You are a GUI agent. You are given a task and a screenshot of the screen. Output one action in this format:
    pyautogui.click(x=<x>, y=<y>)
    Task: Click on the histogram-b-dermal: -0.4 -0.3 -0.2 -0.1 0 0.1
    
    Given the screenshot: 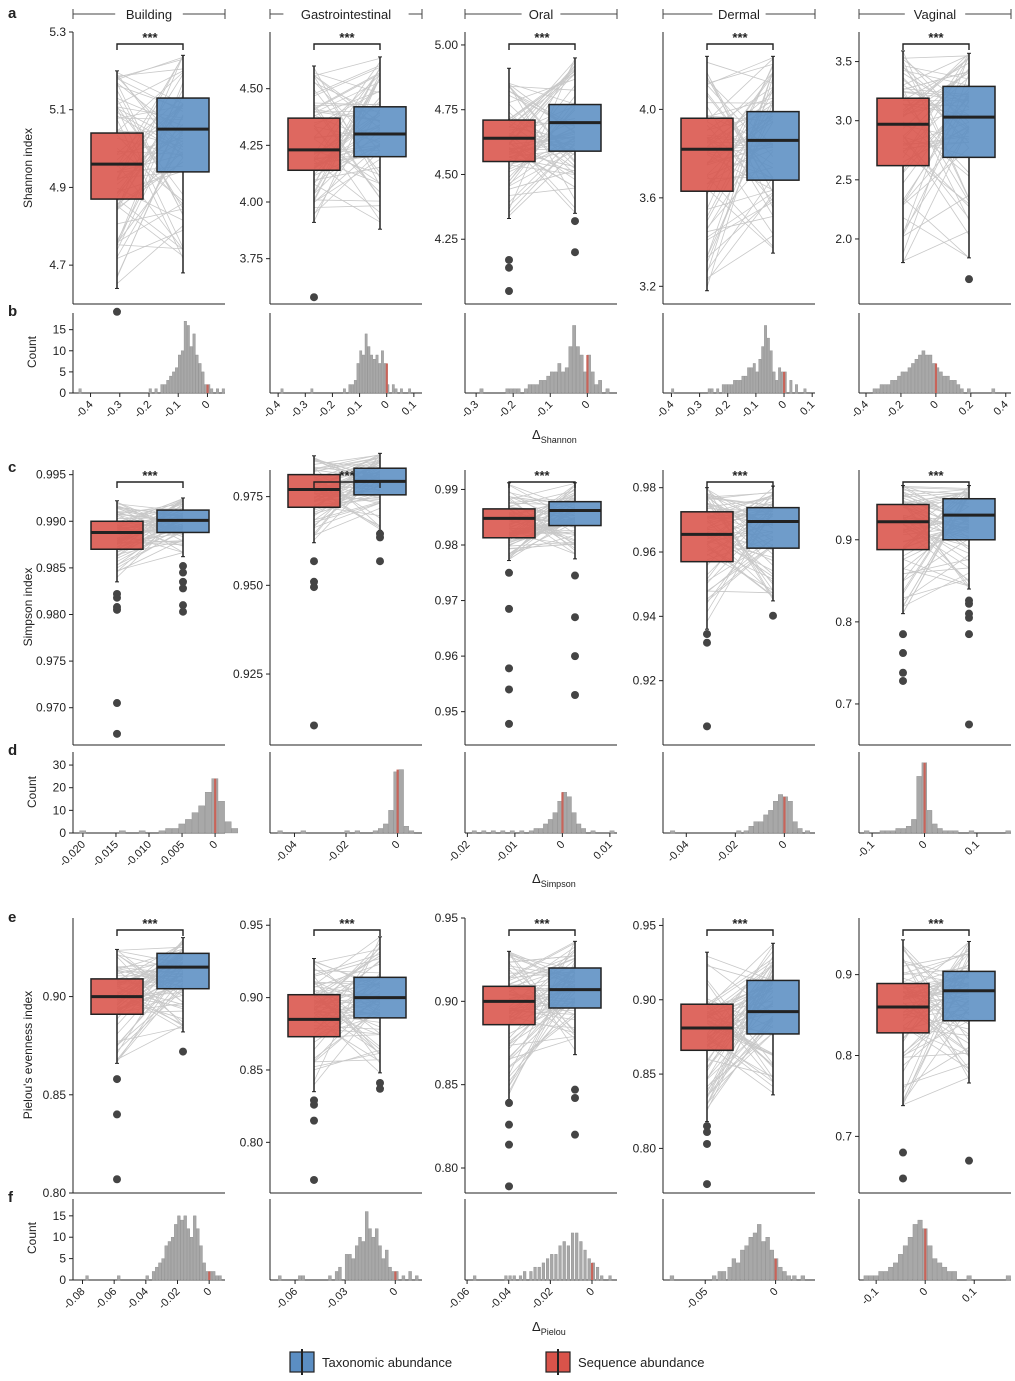 What is the action you would take?
    pyautogui.click(x=736, y=367)
    